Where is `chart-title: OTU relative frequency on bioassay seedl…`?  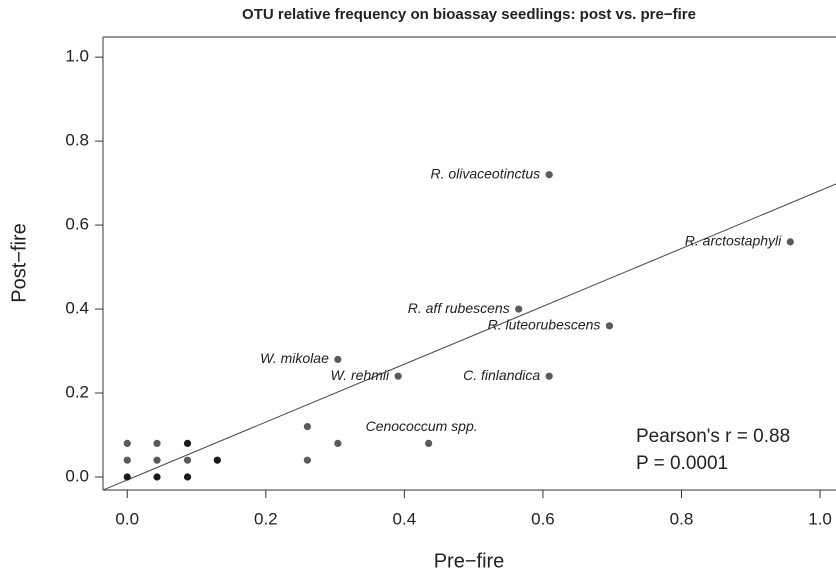 chart-title: OTU relative frequency on bioassay seedl… is located at coordinates (469, 14).